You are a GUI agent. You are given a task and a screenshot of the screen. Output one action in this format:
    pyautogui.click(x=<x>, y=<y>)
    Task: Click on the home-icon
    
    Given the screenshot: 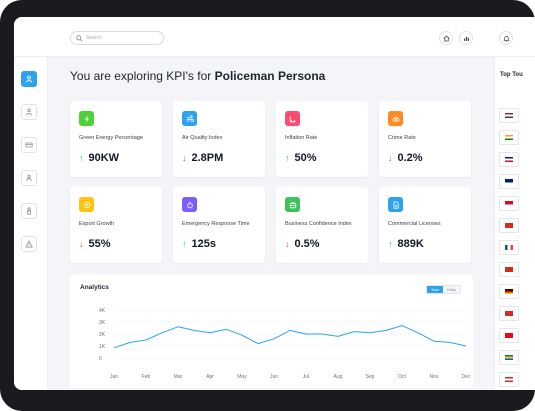 What is the action you would take?
    pyautogui.click(x=446, y=38)
    